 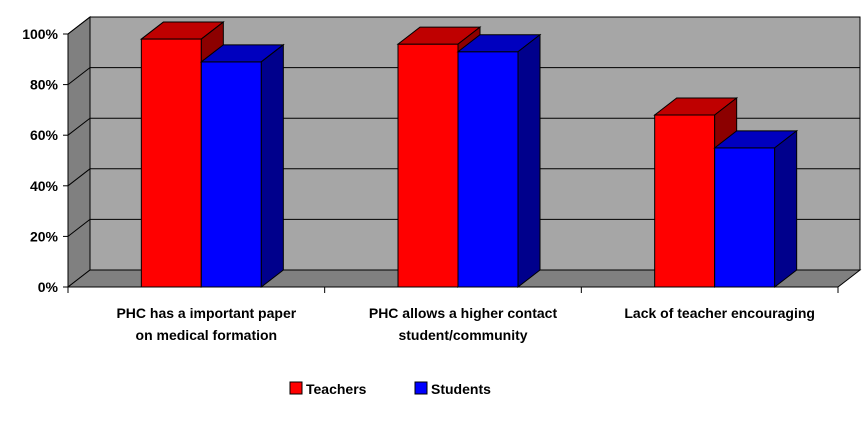 What do you see at coordinates (44, 236) in the screenshot?
I see `y-tick-label: 20%` at bounding box center [44, 236].